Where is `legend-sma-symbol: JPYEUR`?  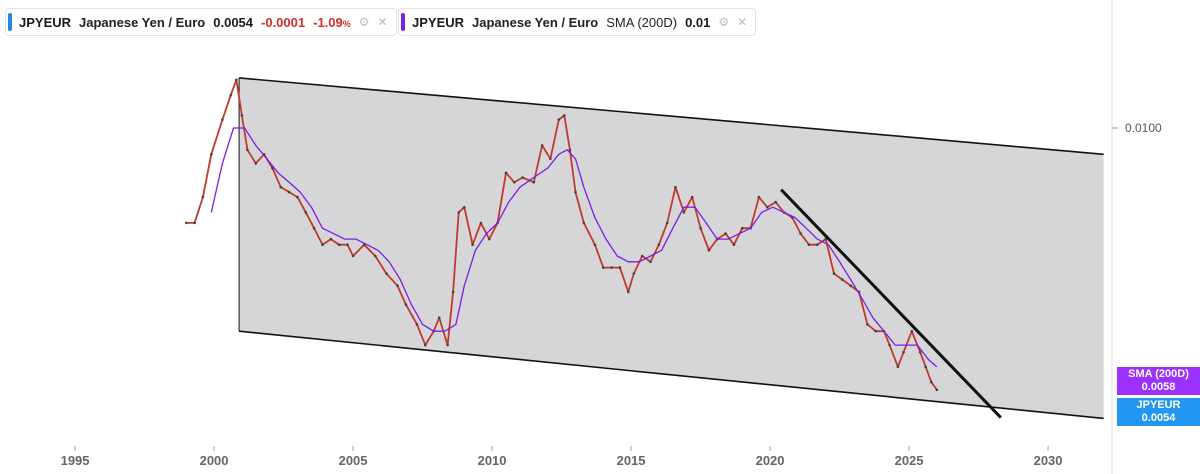 legend-sma-symbol: JPYEUR is located at coordinates (438, 22).